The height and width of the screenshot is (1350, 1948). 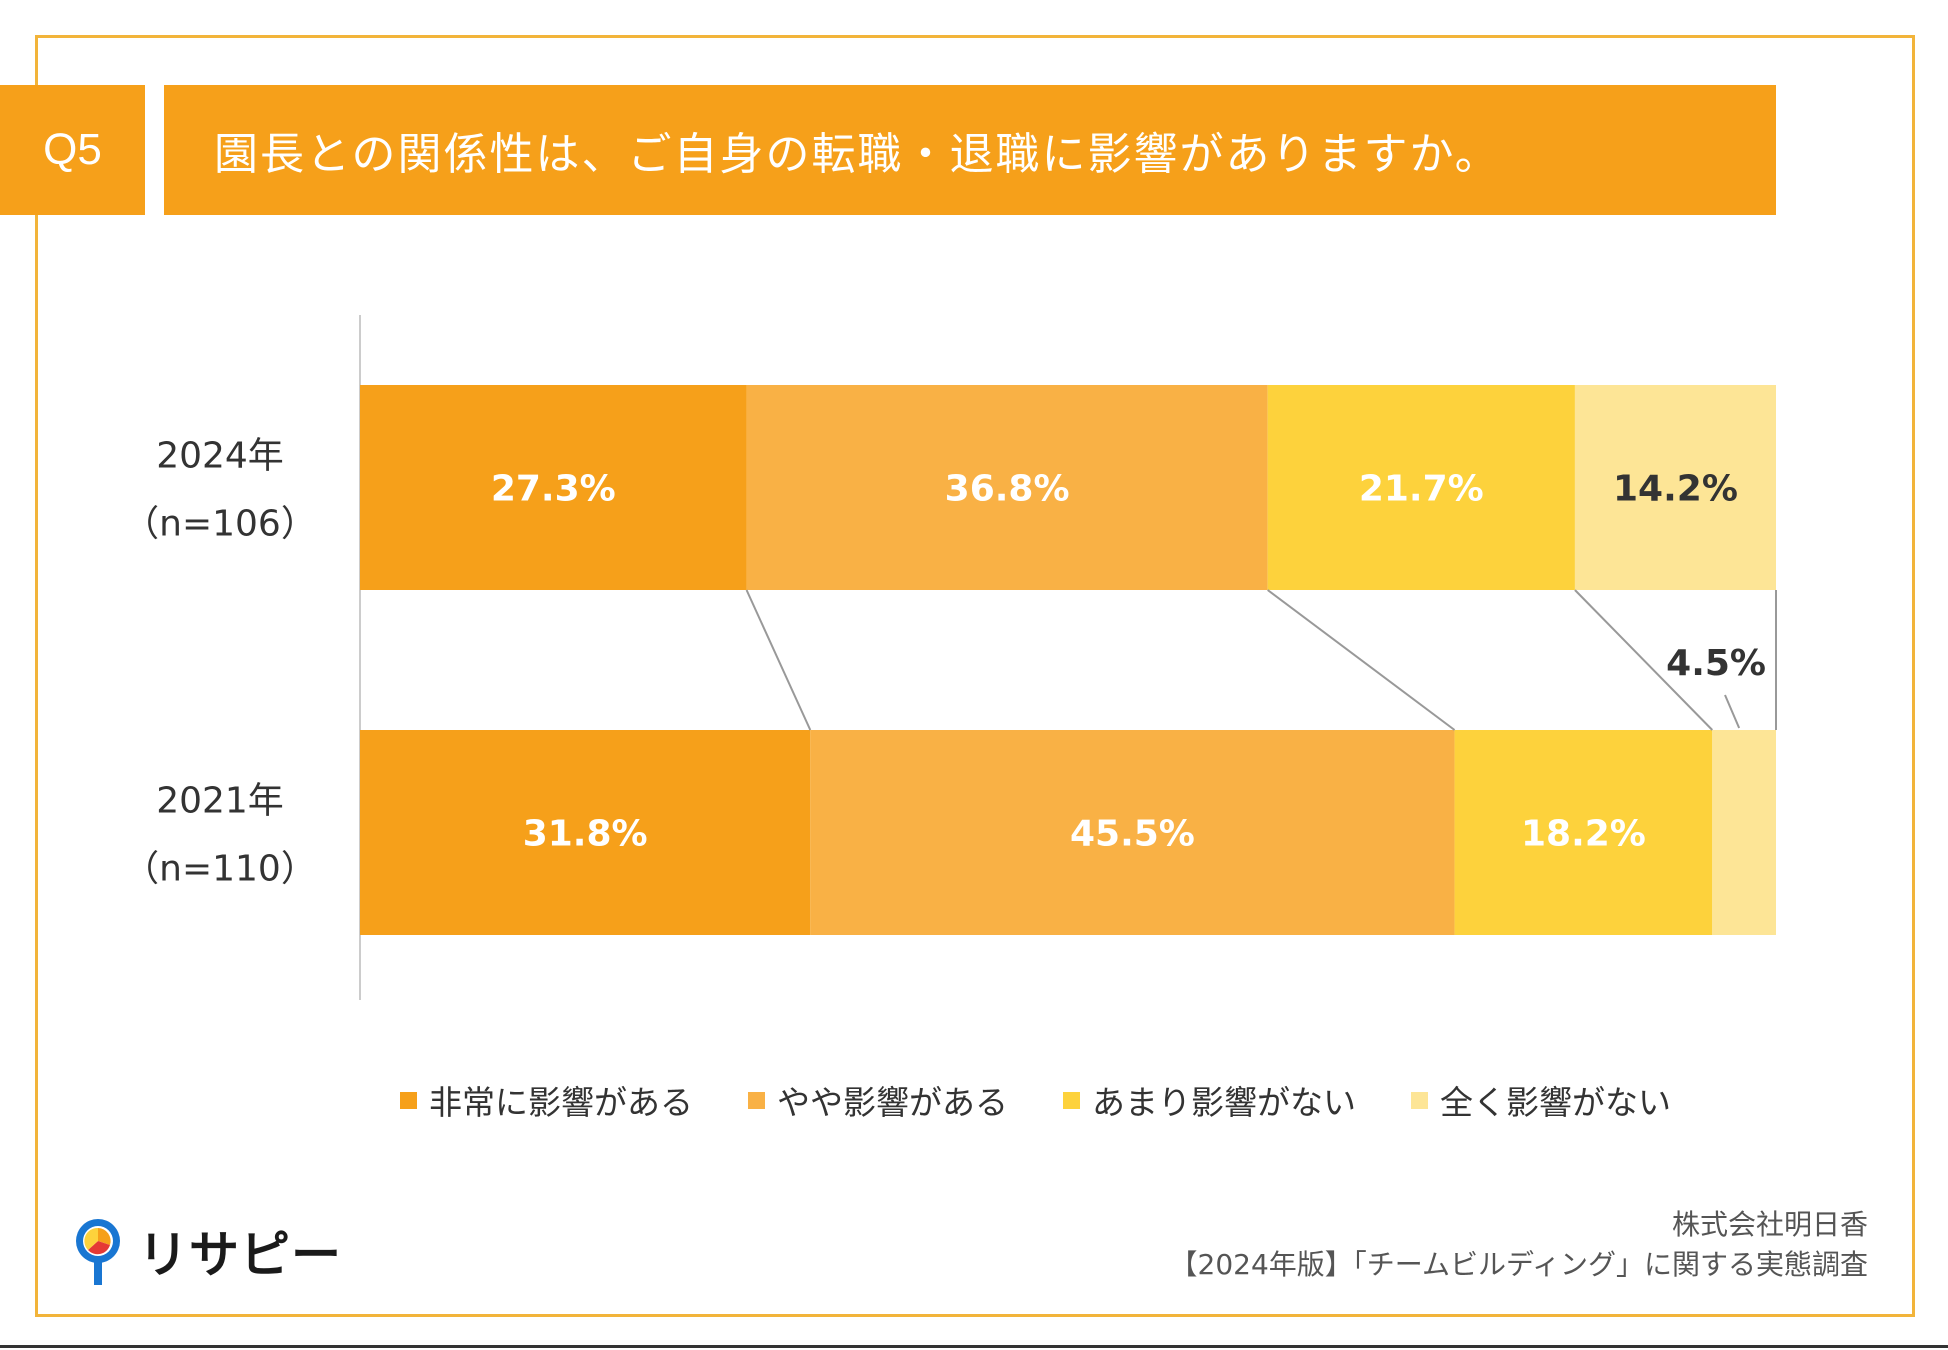 What do you see at coordinates (974, 1346) in the screenshot?
I see `bottom-rule` at bounding box center [974, 1346].